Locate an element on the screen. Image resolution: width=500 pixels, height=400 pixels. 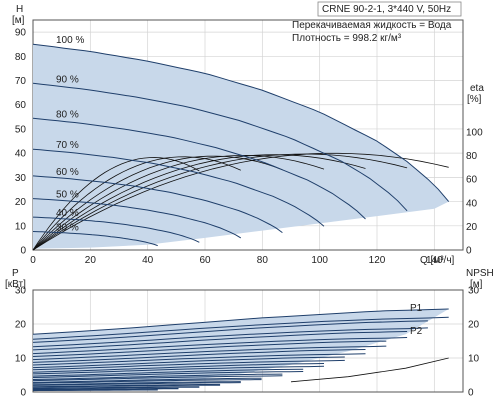
npsh-curve is located at coordinates (369, 370).